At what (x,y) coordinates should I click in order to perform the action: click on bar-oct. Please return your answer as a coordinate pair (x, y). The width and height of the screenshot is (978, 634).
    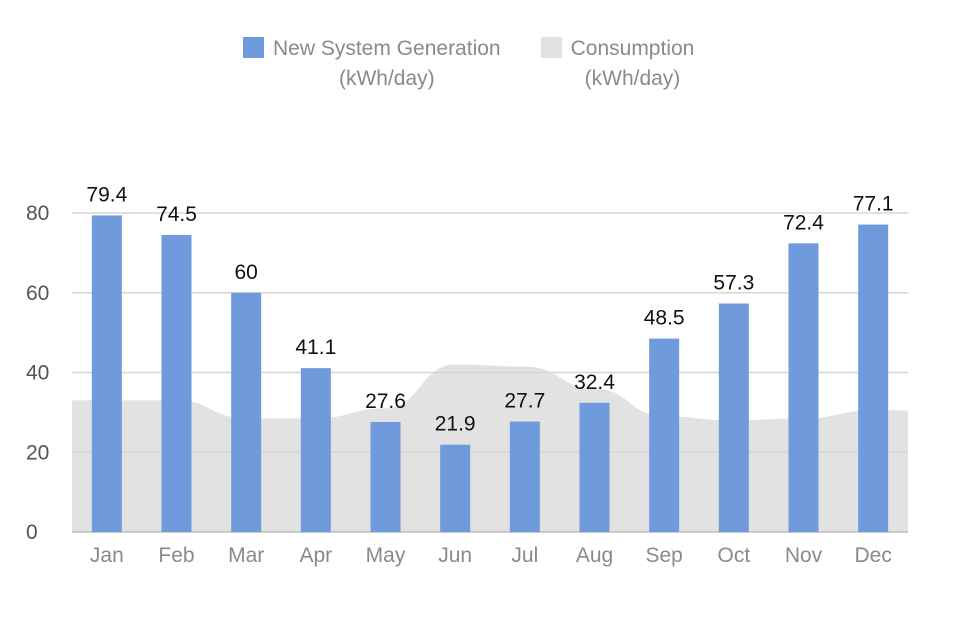
    Looking at the image, I should click on (733, 417).